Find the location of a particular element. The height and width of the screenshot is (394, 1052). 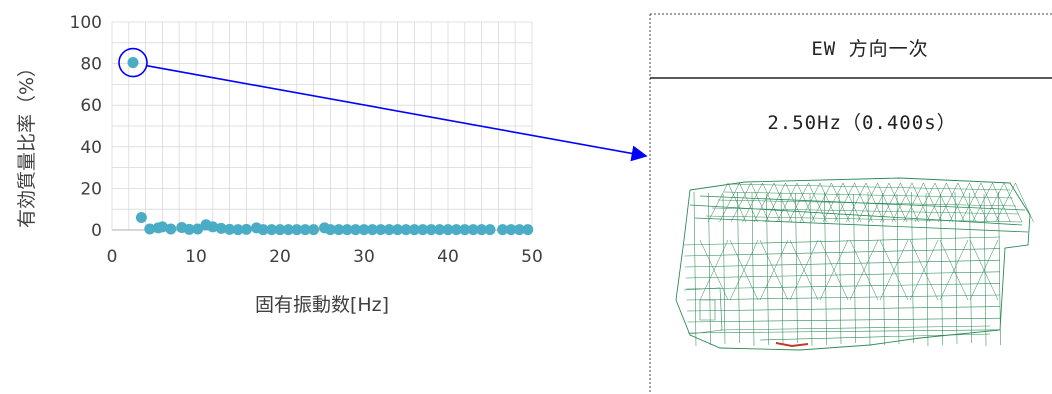

y-tick-label: 20 is located at coordinates (91, 189).